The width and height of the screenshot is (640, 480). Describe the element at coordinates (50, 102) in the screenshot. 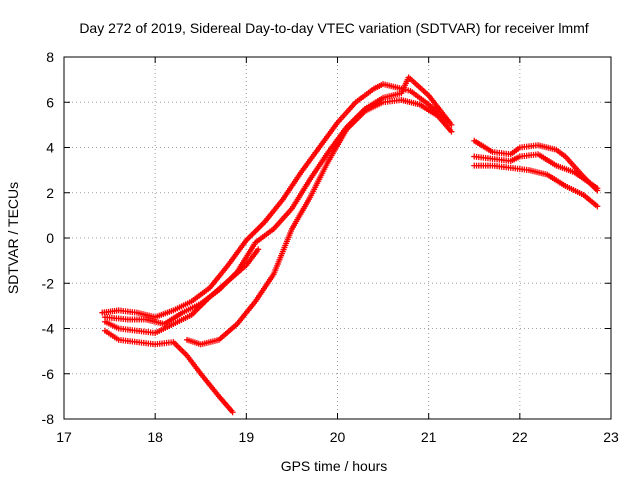

I see `y-tick-label: 6` at that location.